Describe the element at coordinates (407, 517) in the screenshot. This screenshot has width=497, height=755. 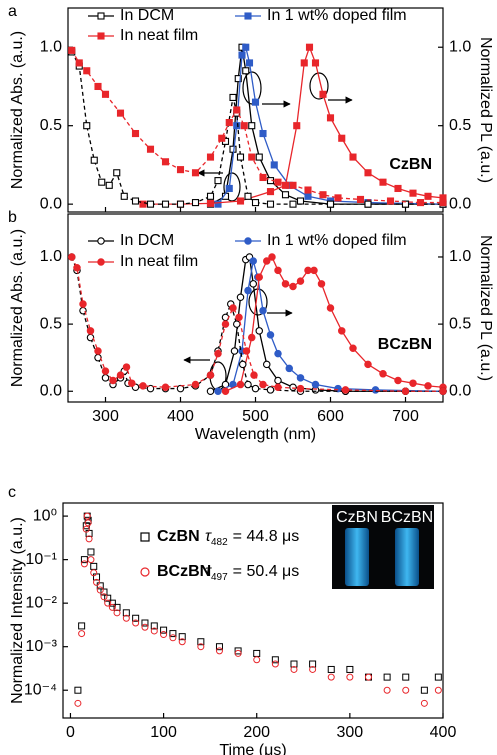
I see `inset-label: BCzBN` at that location.